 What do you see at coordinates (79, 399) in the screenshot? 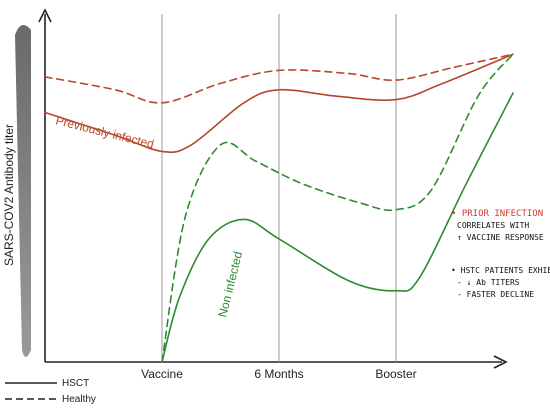
I see `legend-label-healthy: Healthy` at bounding box center [79, 399].